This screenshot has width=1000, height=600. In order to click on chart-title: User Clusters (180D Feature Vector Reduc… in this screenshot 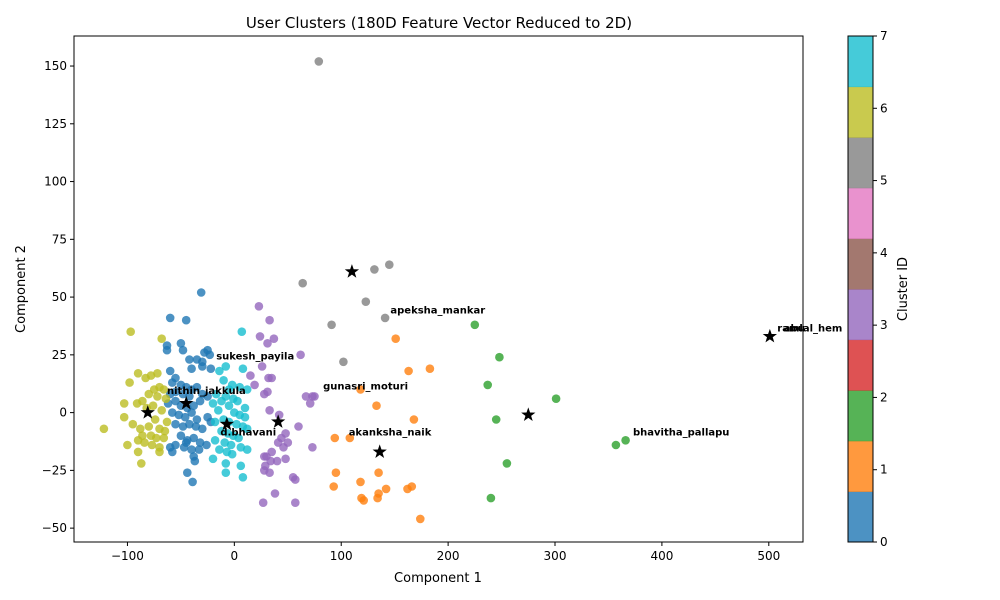, I will do `click(439, 23)`.